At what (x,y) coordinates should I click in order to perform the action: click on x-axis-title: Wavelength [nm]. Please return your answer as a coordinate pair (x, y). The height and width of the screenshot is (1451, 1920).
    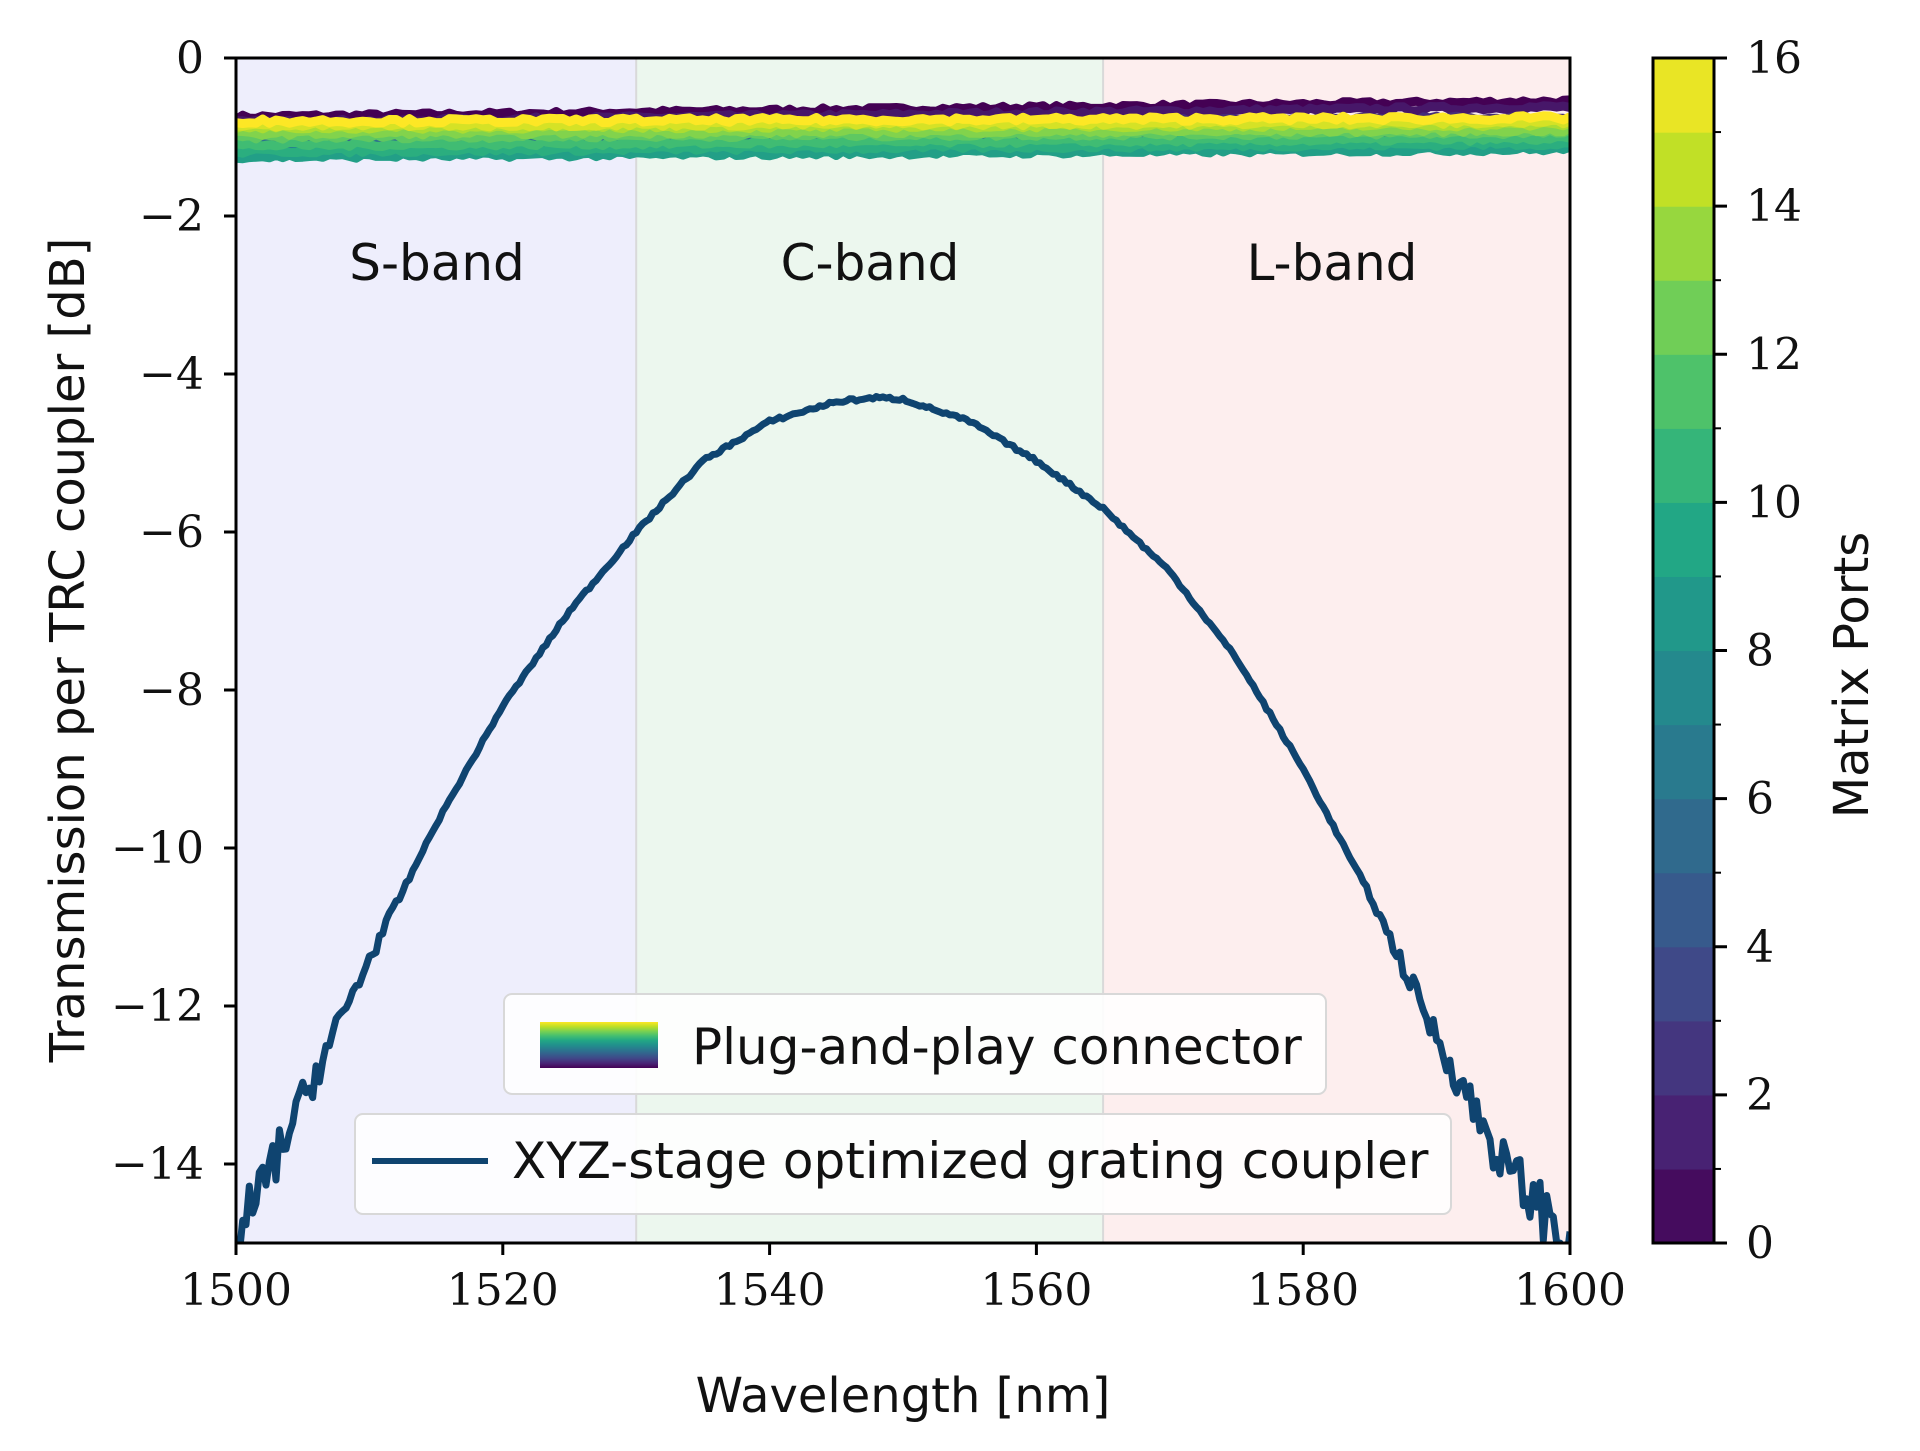
    Looking at the image, I should click on (903, 1396).